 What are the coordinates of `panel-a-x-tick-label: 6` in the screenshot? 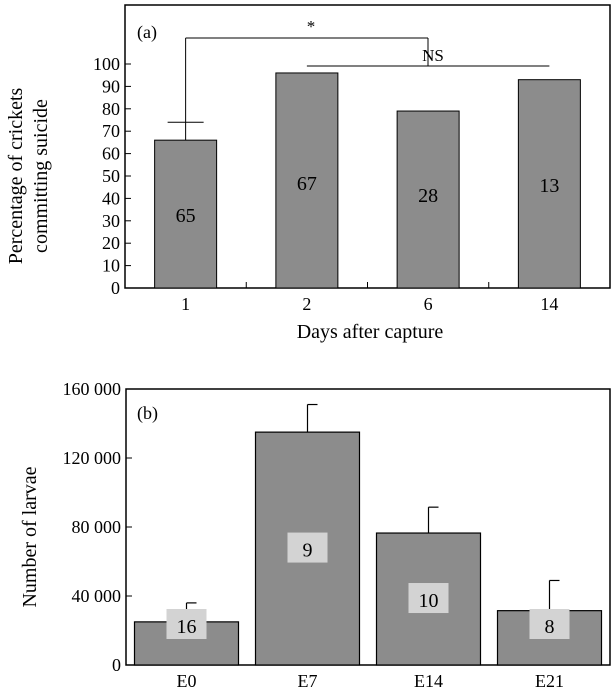 It's located at (428, 304).